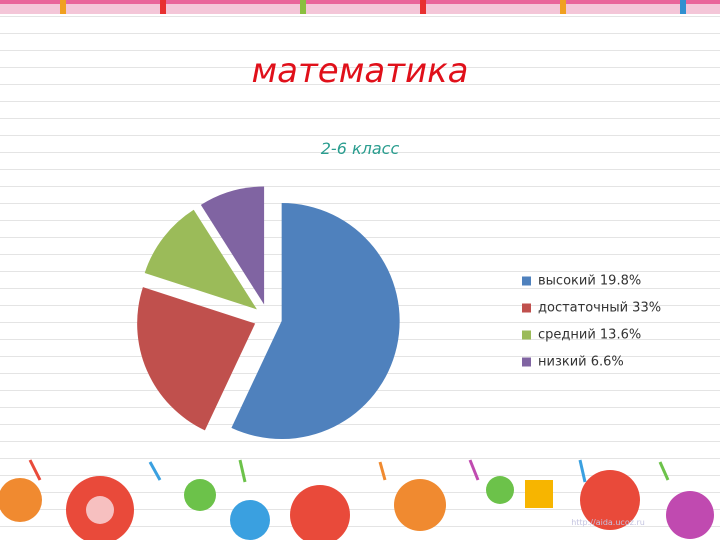  What do you see at coordinates (360, 7) in the screenshot?
I see `top-border` at bounding box center [360, 7].